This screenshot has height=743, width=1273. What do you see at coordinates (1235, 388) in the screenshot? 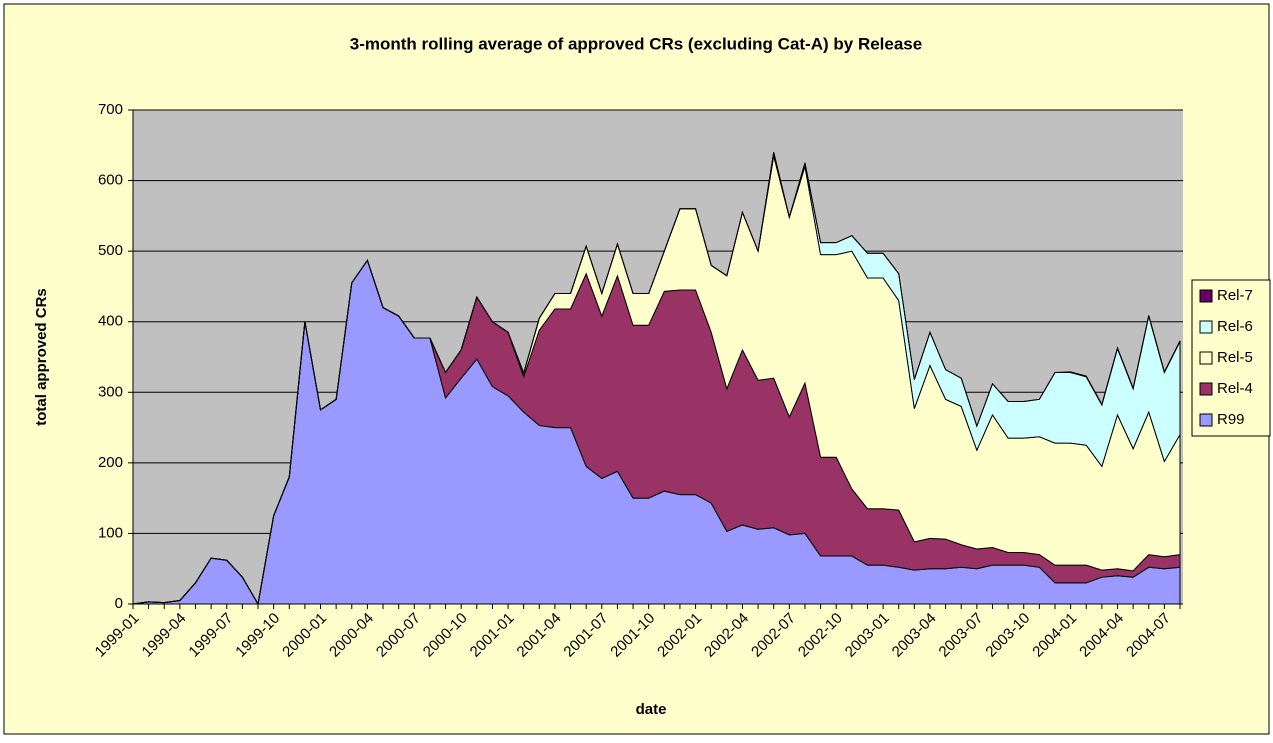
I see `legend-label: Rel-4` at bounding box center [1235, 388].